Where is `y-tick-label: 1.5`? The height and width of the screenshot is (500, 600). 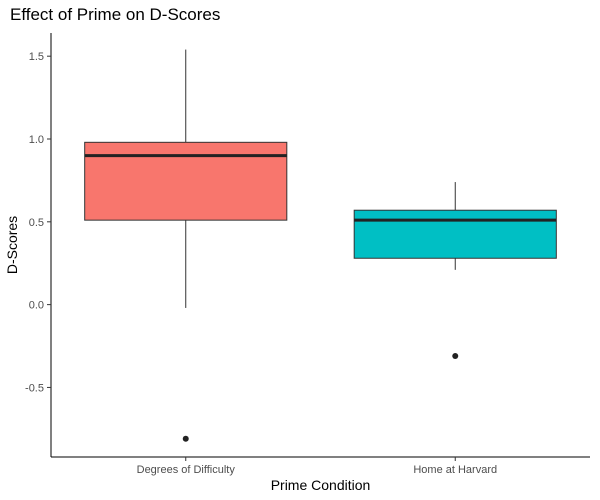
y-tick-label: 1.5 is located at coordinates (36, 57).